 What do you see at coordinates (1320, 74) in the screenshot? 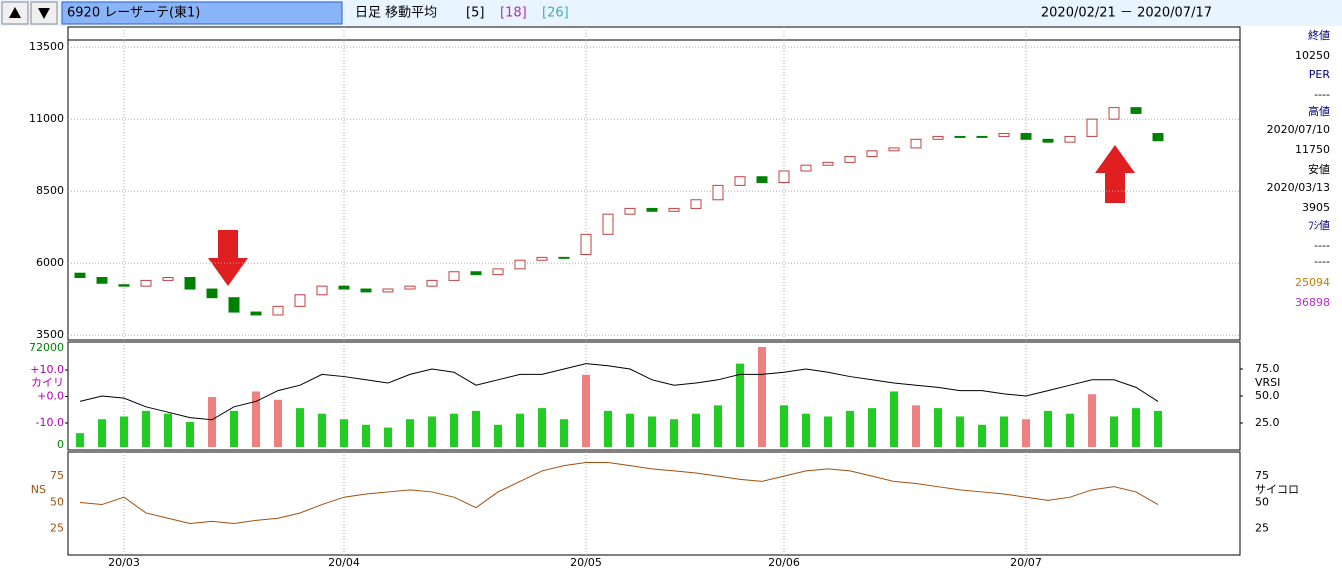
I see `info-text: PER` at bounding box center [1320, 74].